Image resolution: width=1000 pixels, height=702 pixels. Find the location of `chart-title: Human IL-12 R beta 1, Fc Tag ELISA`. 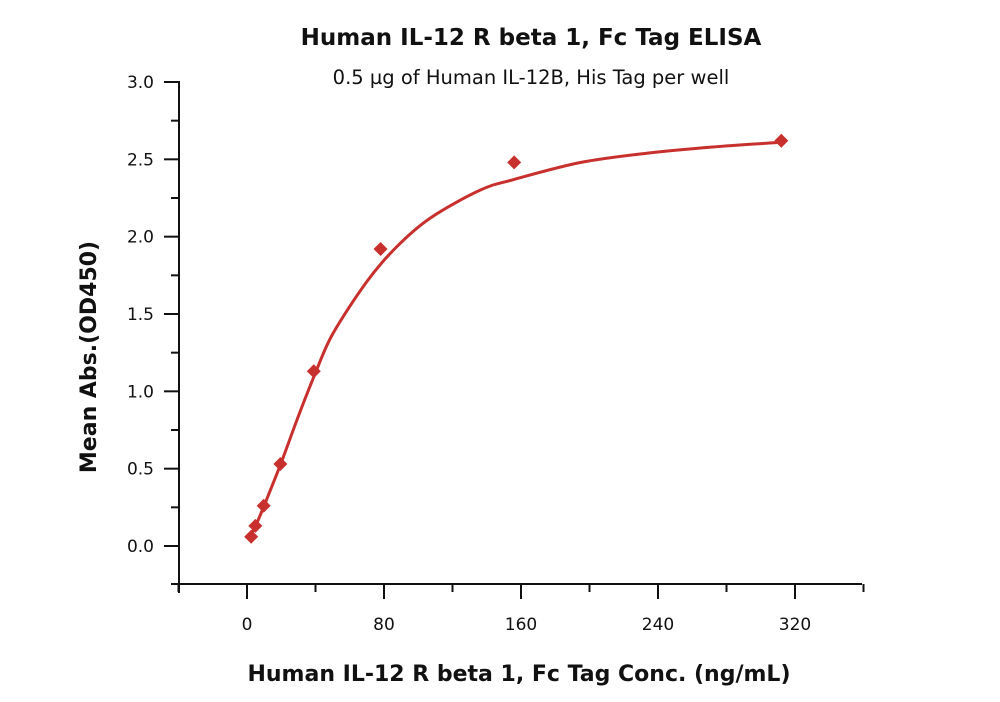

chart-title: Human IL-12 R beta 1, Fc Tag ELISA is located at coordinates (531, 38).